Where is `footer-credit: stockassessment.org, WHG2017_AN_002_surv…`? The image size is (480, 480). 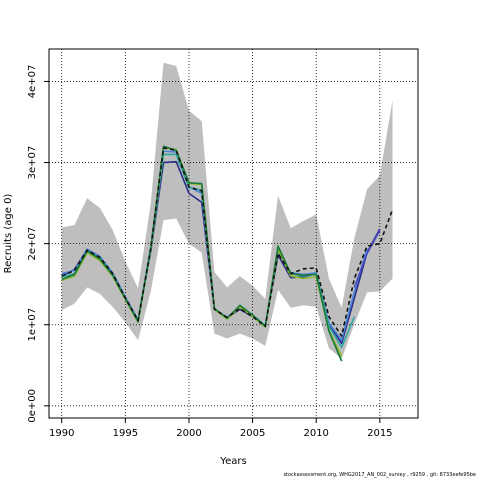
footer-credit: stockassessment.org, WHG2017_AN_002_surv… is located at coordinates (379, 475).